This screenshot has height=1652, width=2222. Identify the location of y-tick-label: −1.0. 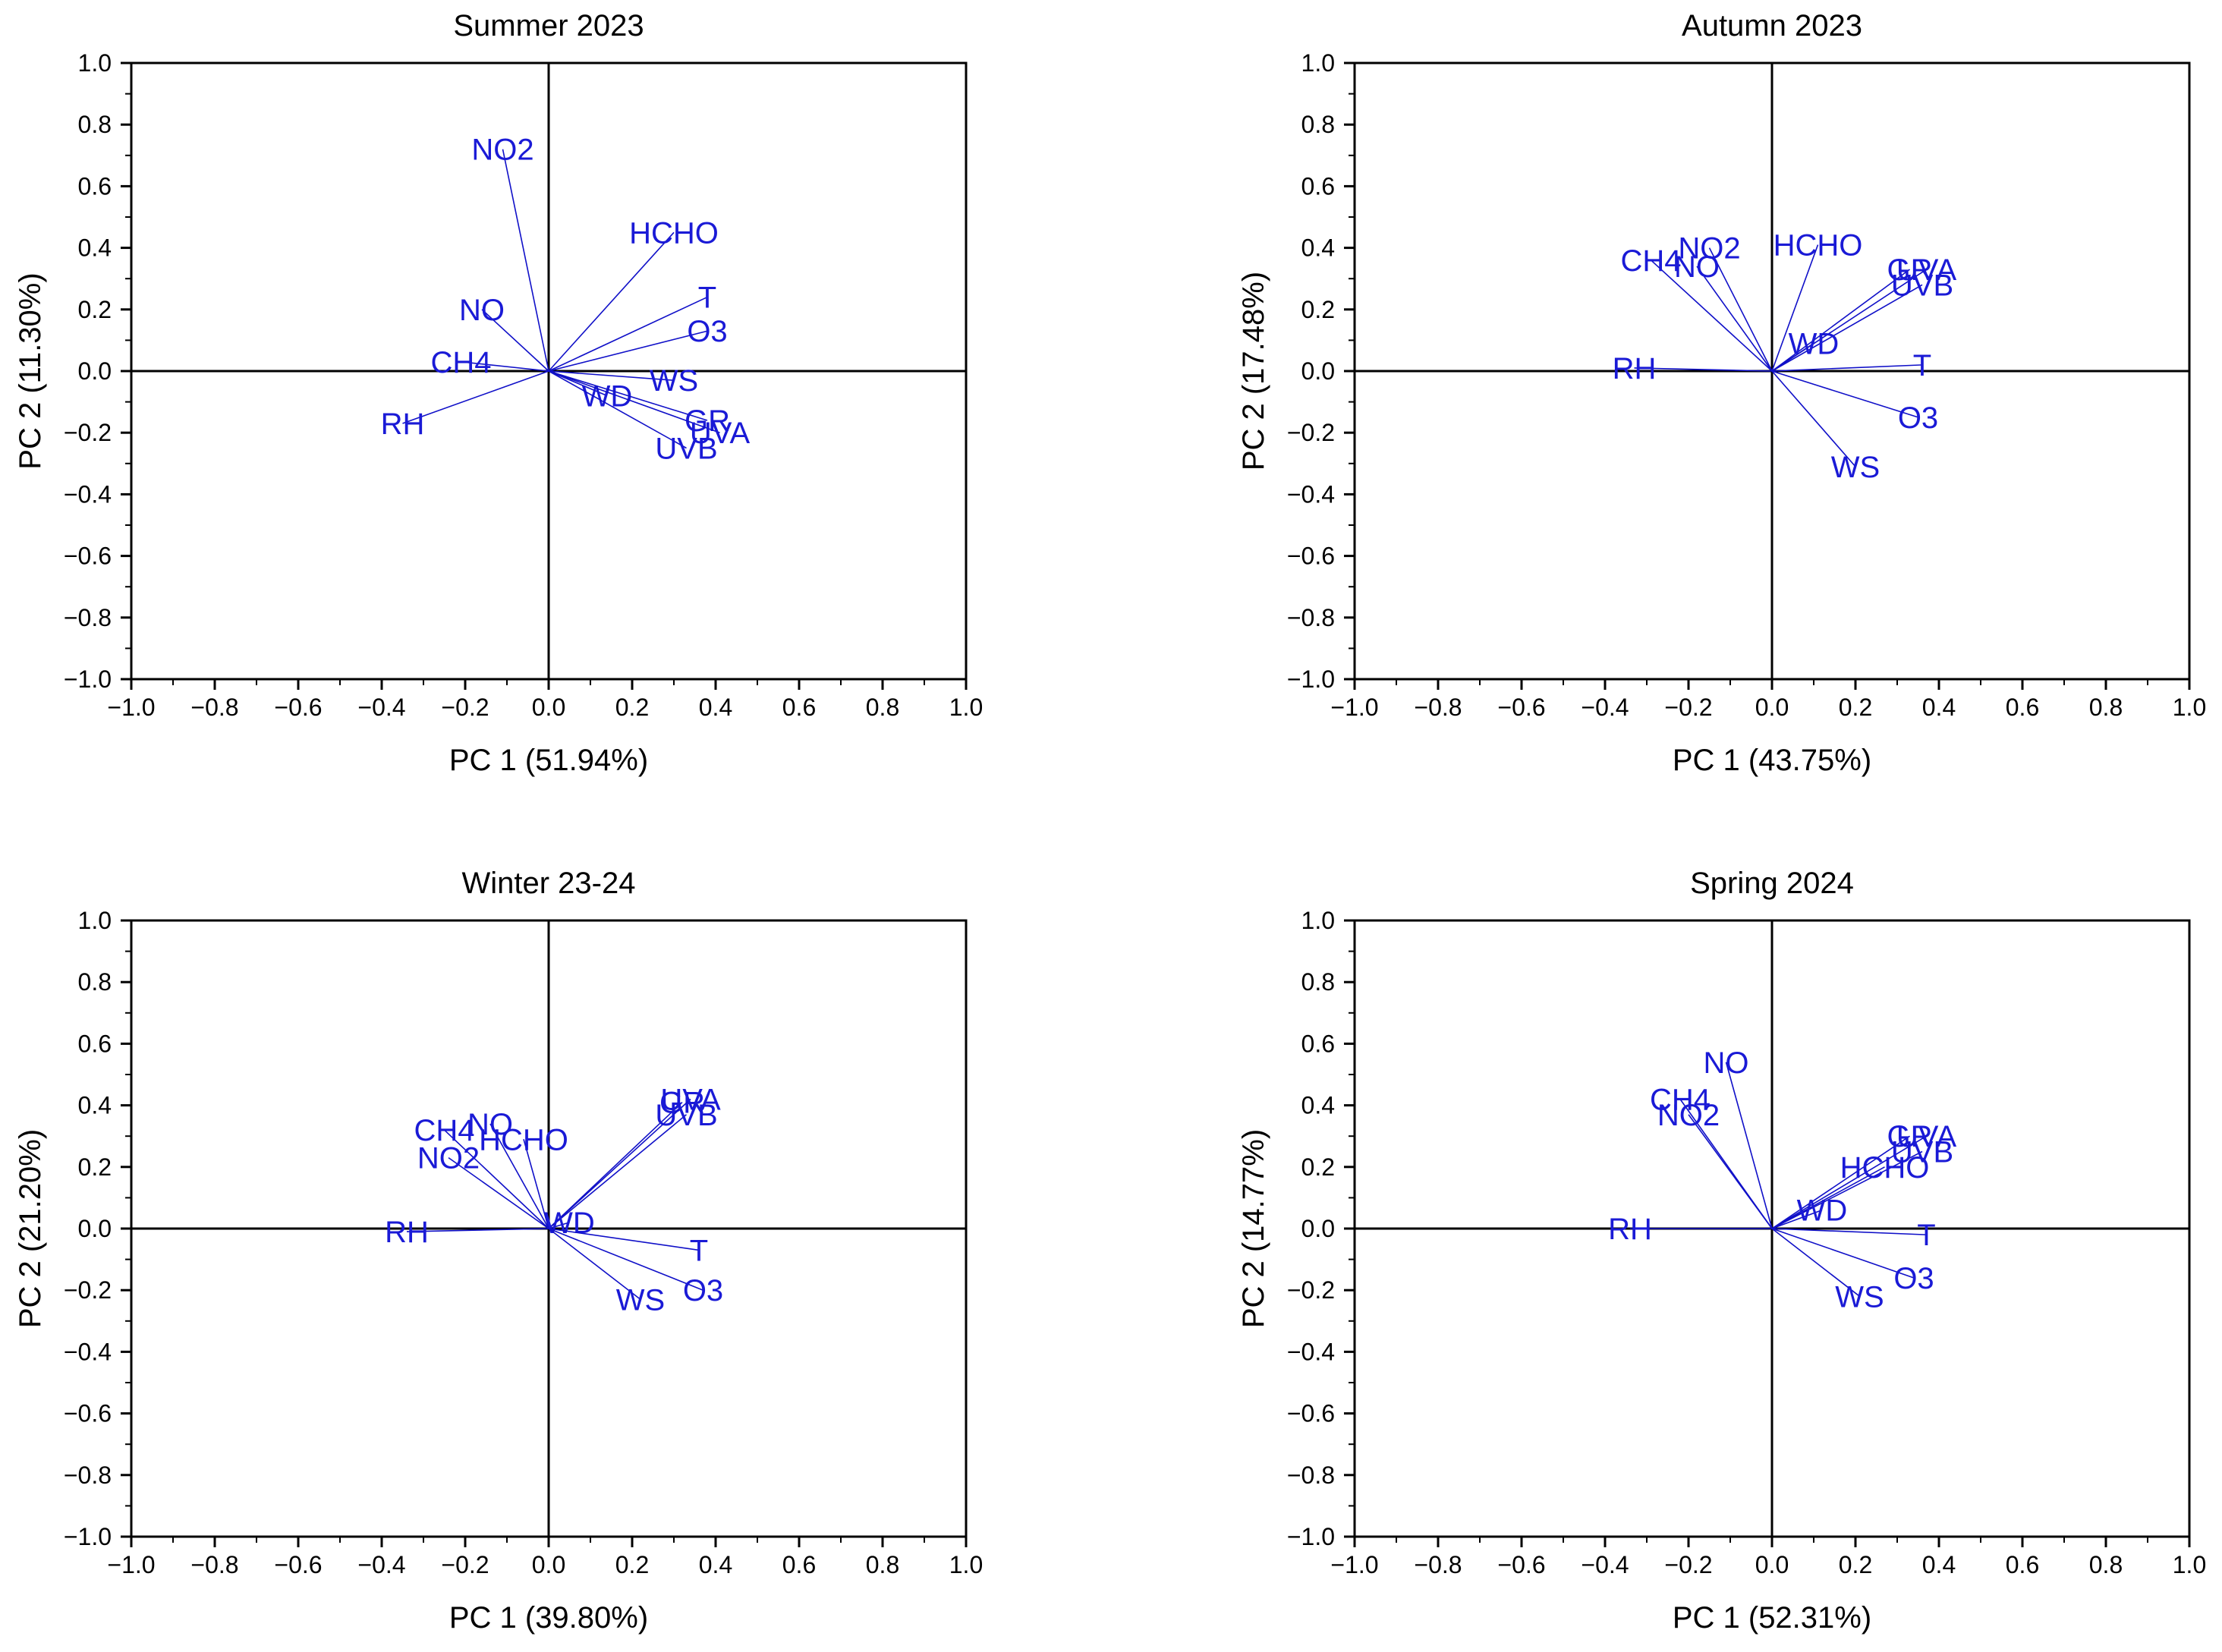
(1311, 679).